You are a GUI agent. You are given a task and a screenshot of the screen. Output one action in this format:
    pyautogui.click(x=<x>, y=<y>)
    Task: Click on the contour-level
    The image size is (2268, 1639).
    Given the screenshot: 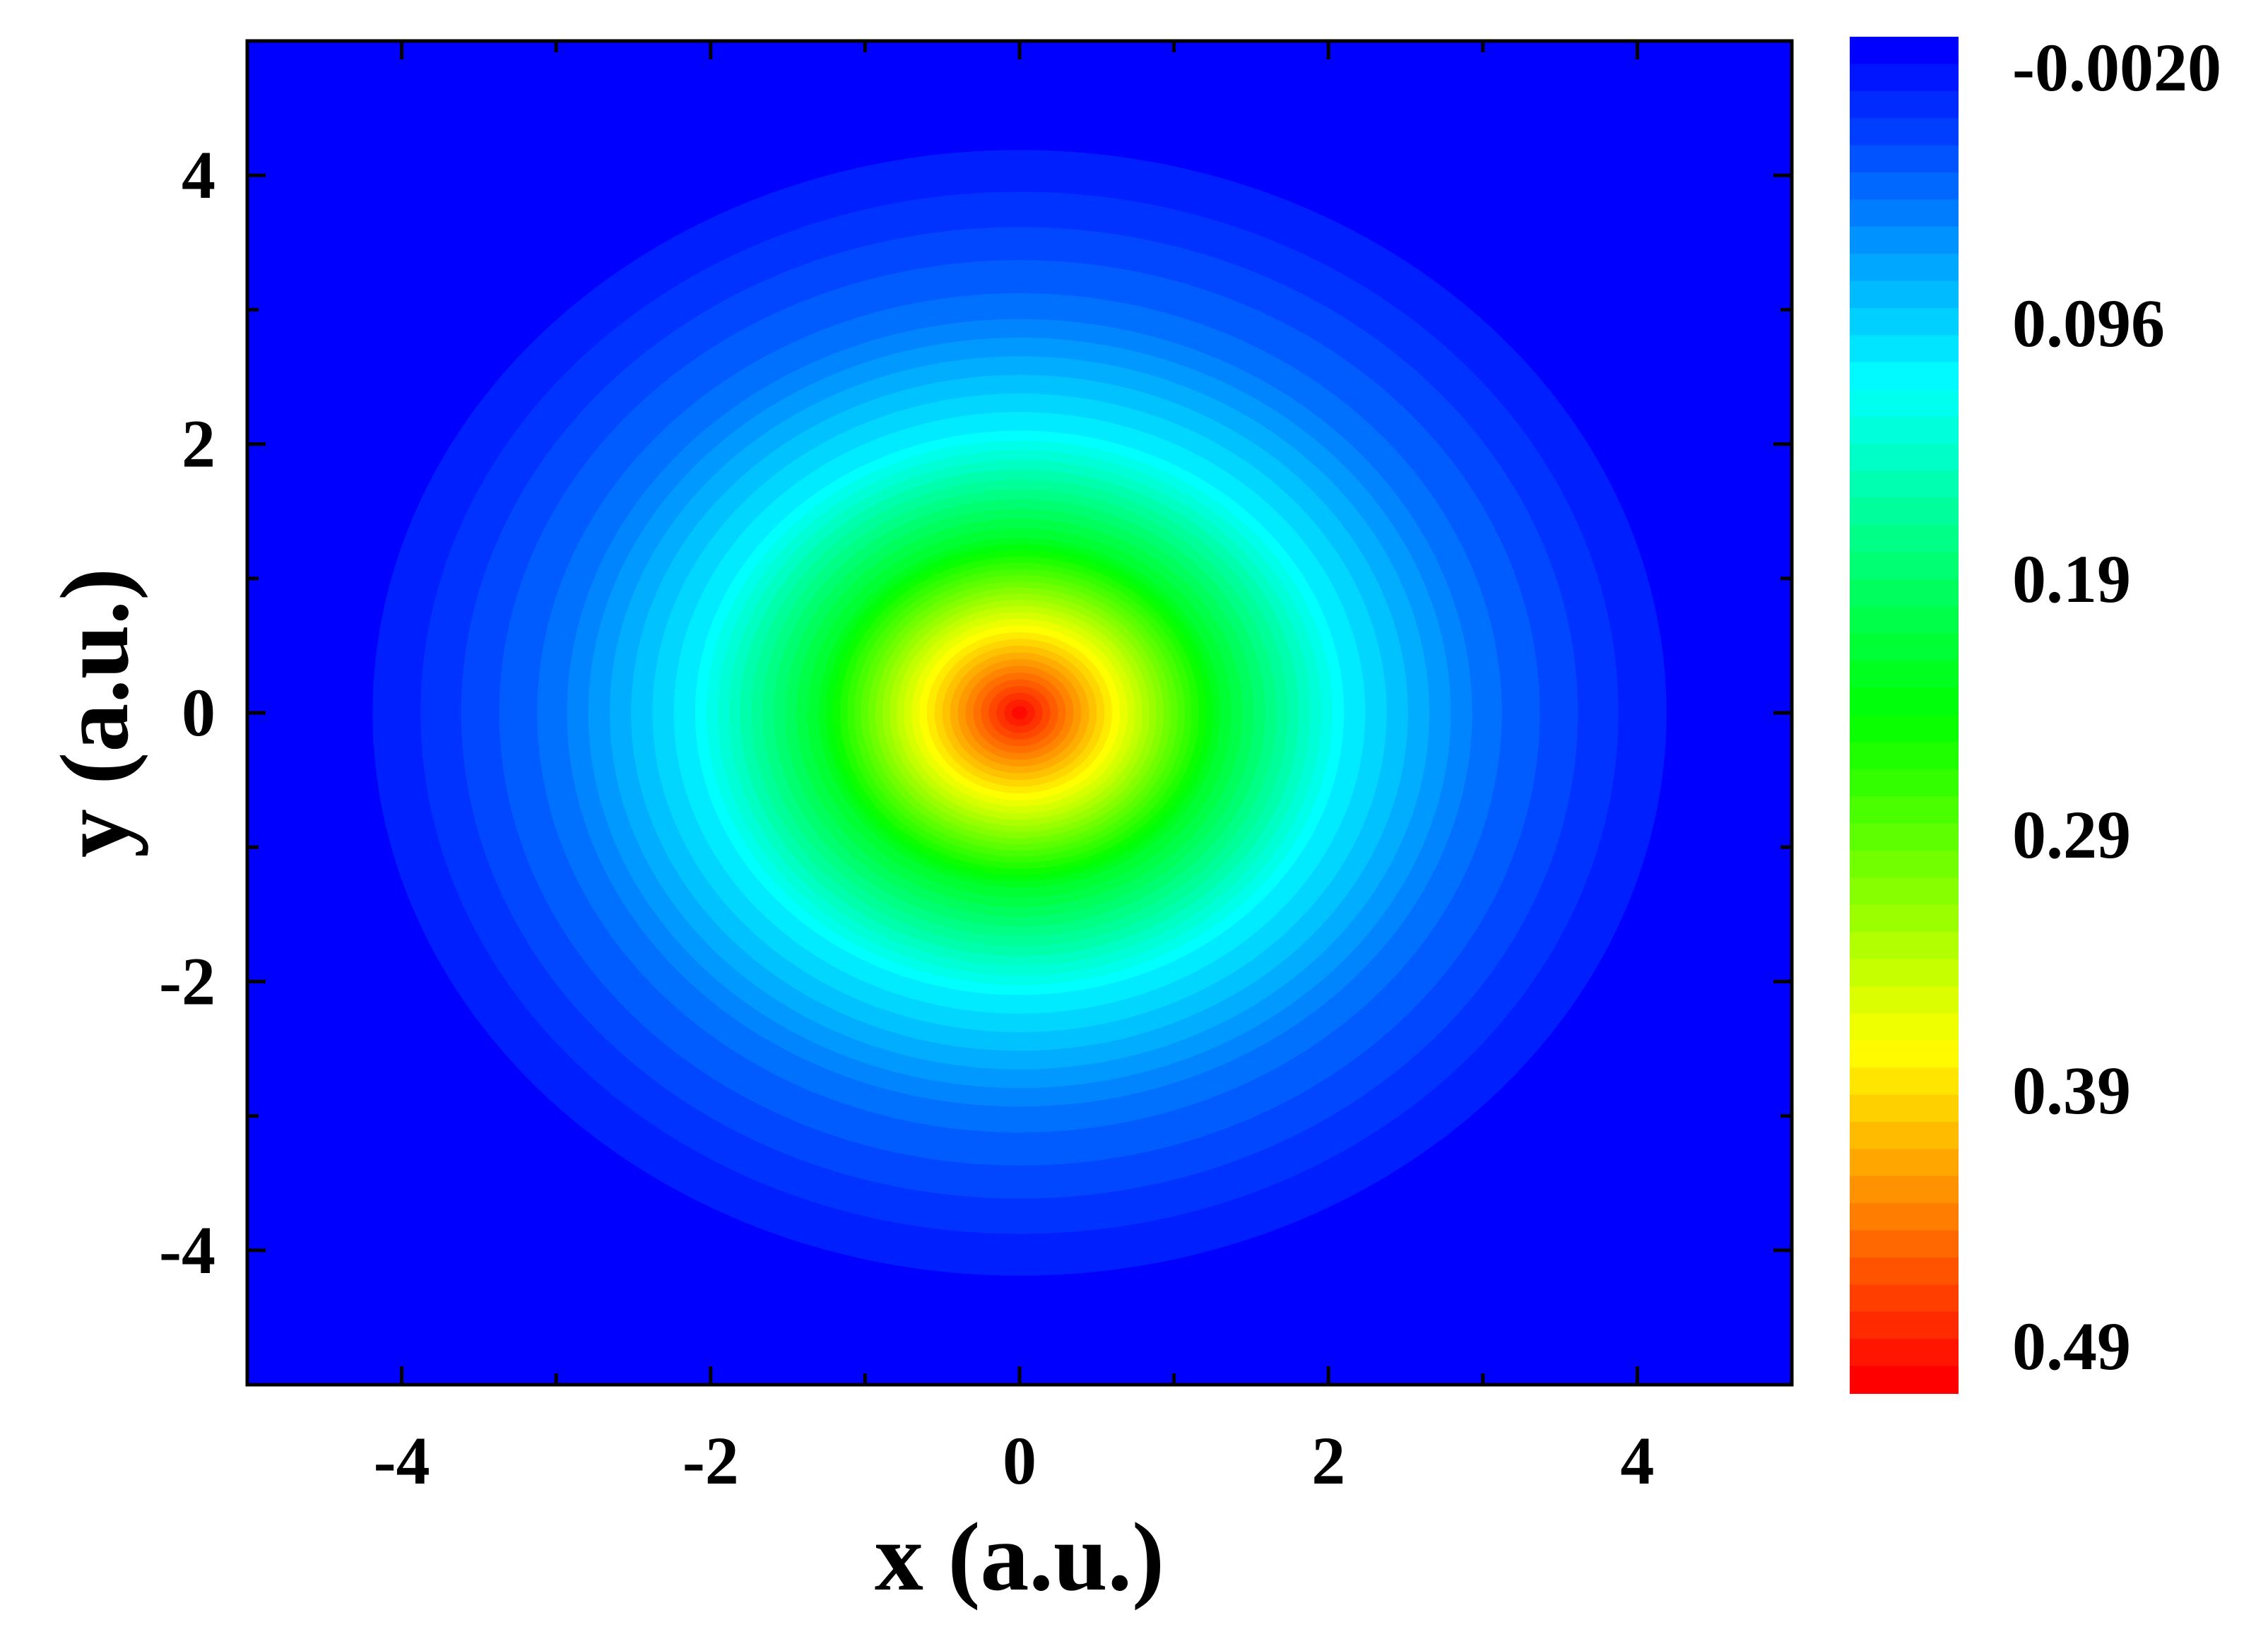 What is the action you would take?
    pyautogui.click(x=1019, y=713)
    